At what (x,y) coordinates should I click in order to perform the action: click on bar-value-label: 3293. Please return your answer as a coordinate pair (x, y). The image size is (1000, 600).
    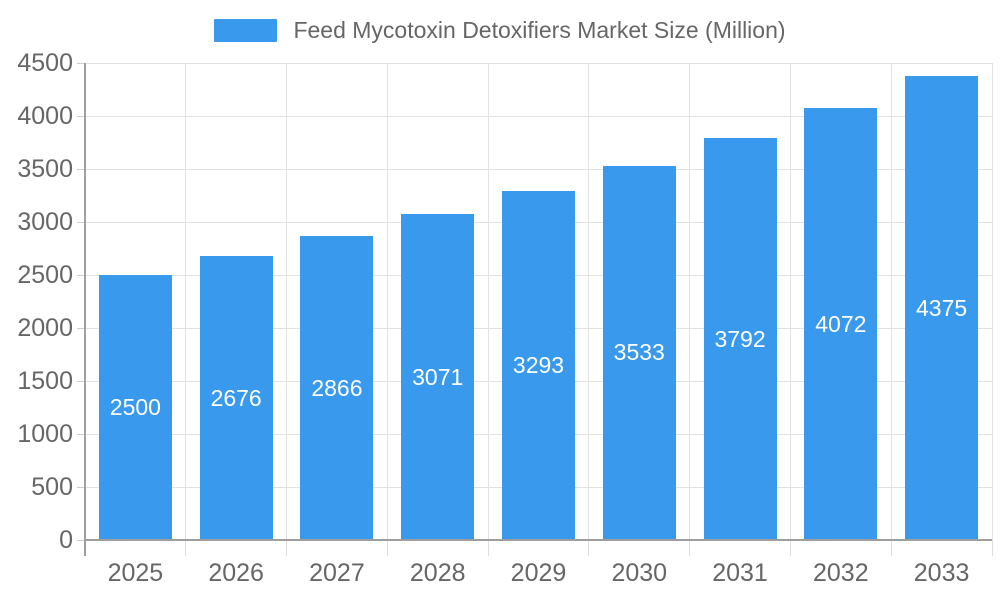
    Looking at the image, I should click on (538, 364).